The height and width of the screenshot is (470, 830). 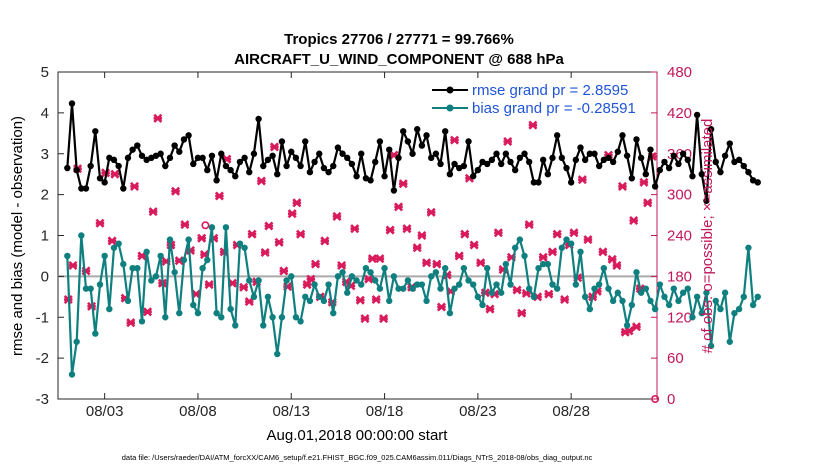 What do you see at coordinates (399, 39) in the screenshot?
I see `chart-title: Tropics 27706 / 27771 = 99.766%` at bounding box center [399, 39].